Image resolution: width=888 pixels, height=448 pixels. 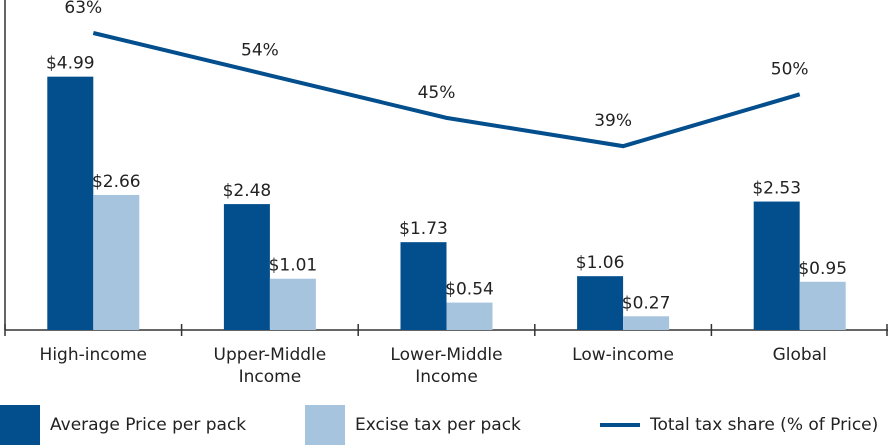 What do you see at coordinates (600, 263) in the screenshot?
I see `data-label: $1.06` at bounding box center [600, 263].